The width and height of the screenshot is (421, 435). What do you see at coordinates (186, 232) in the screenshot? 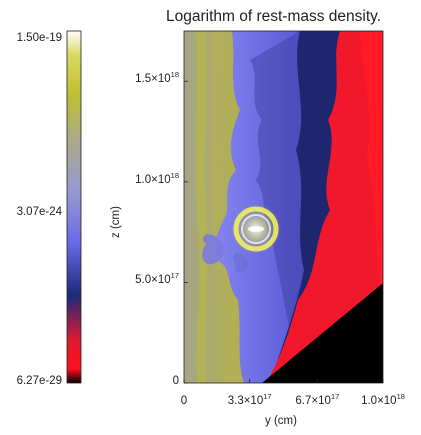
I see `y-axis-ticks` at bounding box center [186, 232].